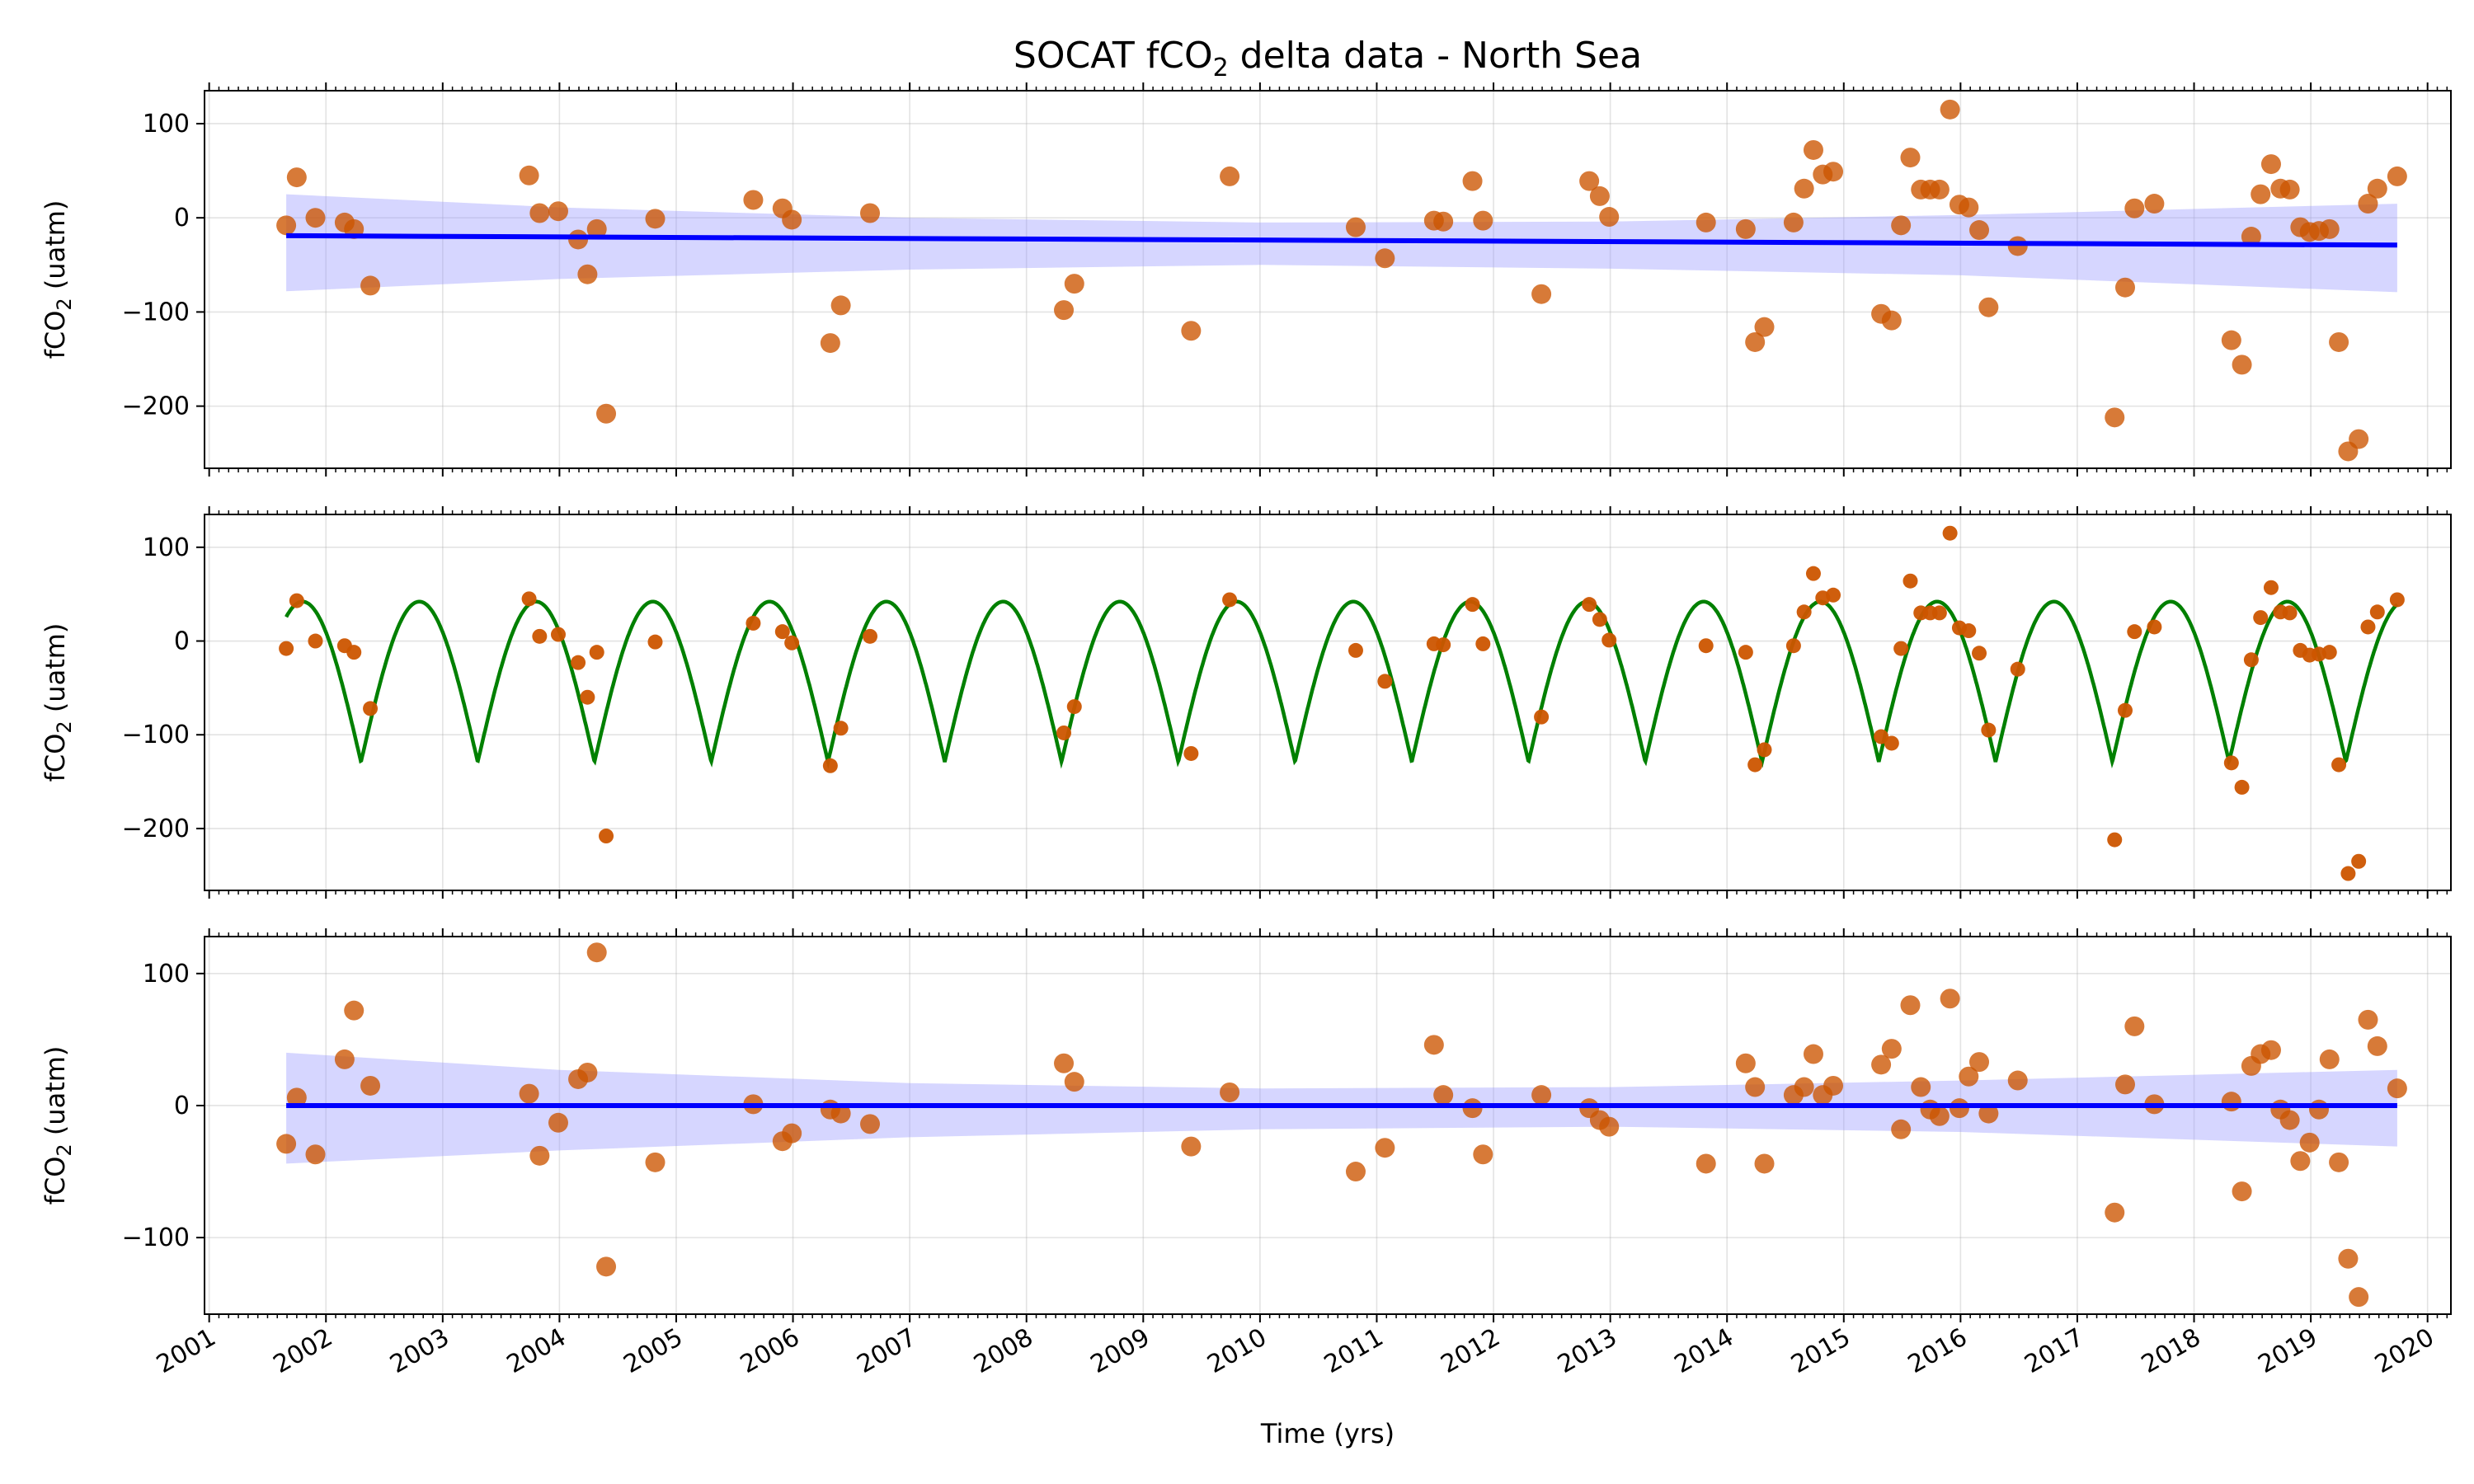  Describe the element at coordinates (1342, 684) in the screenshot. I see `seasonal-fit-line` at that location.